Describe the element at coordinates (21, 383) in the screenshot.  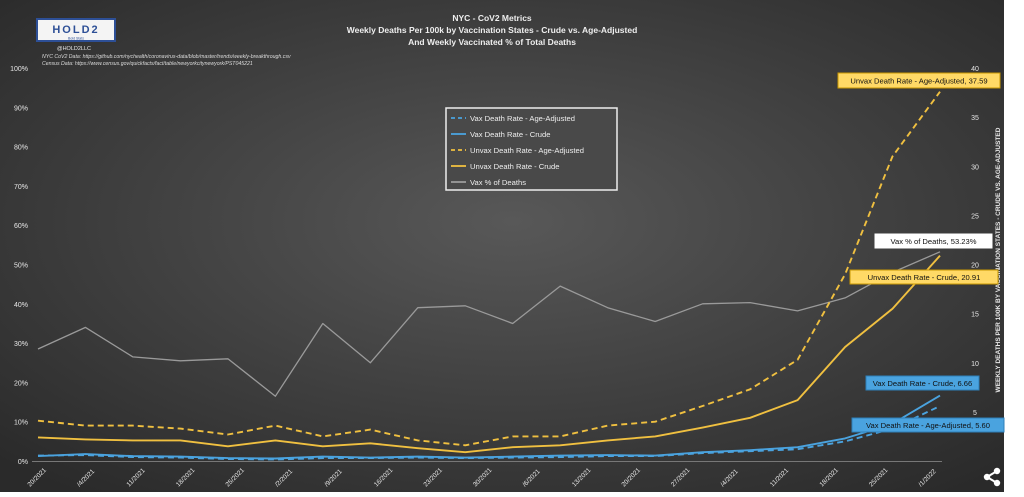
I see `y-left-tick-label: 20%` at that location.